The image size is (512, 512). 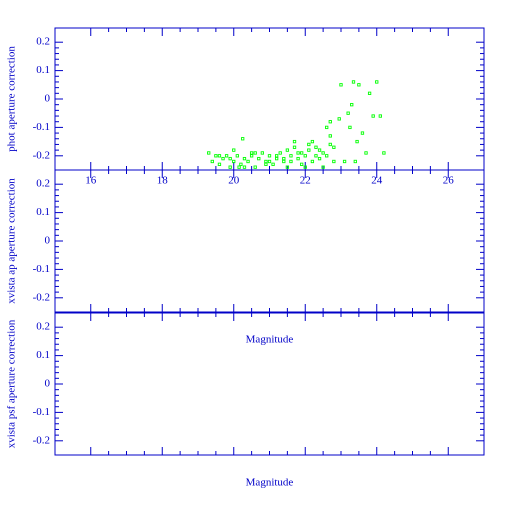 I want to click on x-tick-label: 26, so click(x=449, y=181).